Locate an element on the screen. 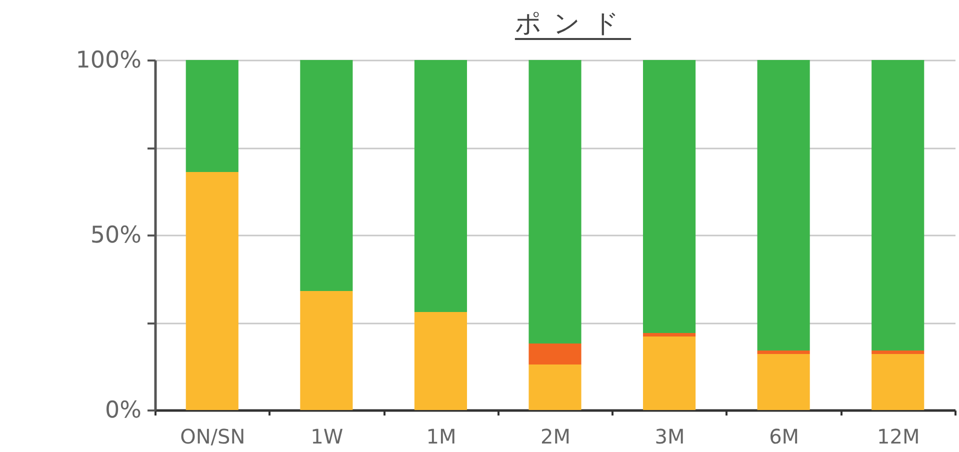 The width and height of the screenshot is (959, 452). x-tick-label: 1W is located at coordinates (327, 436).